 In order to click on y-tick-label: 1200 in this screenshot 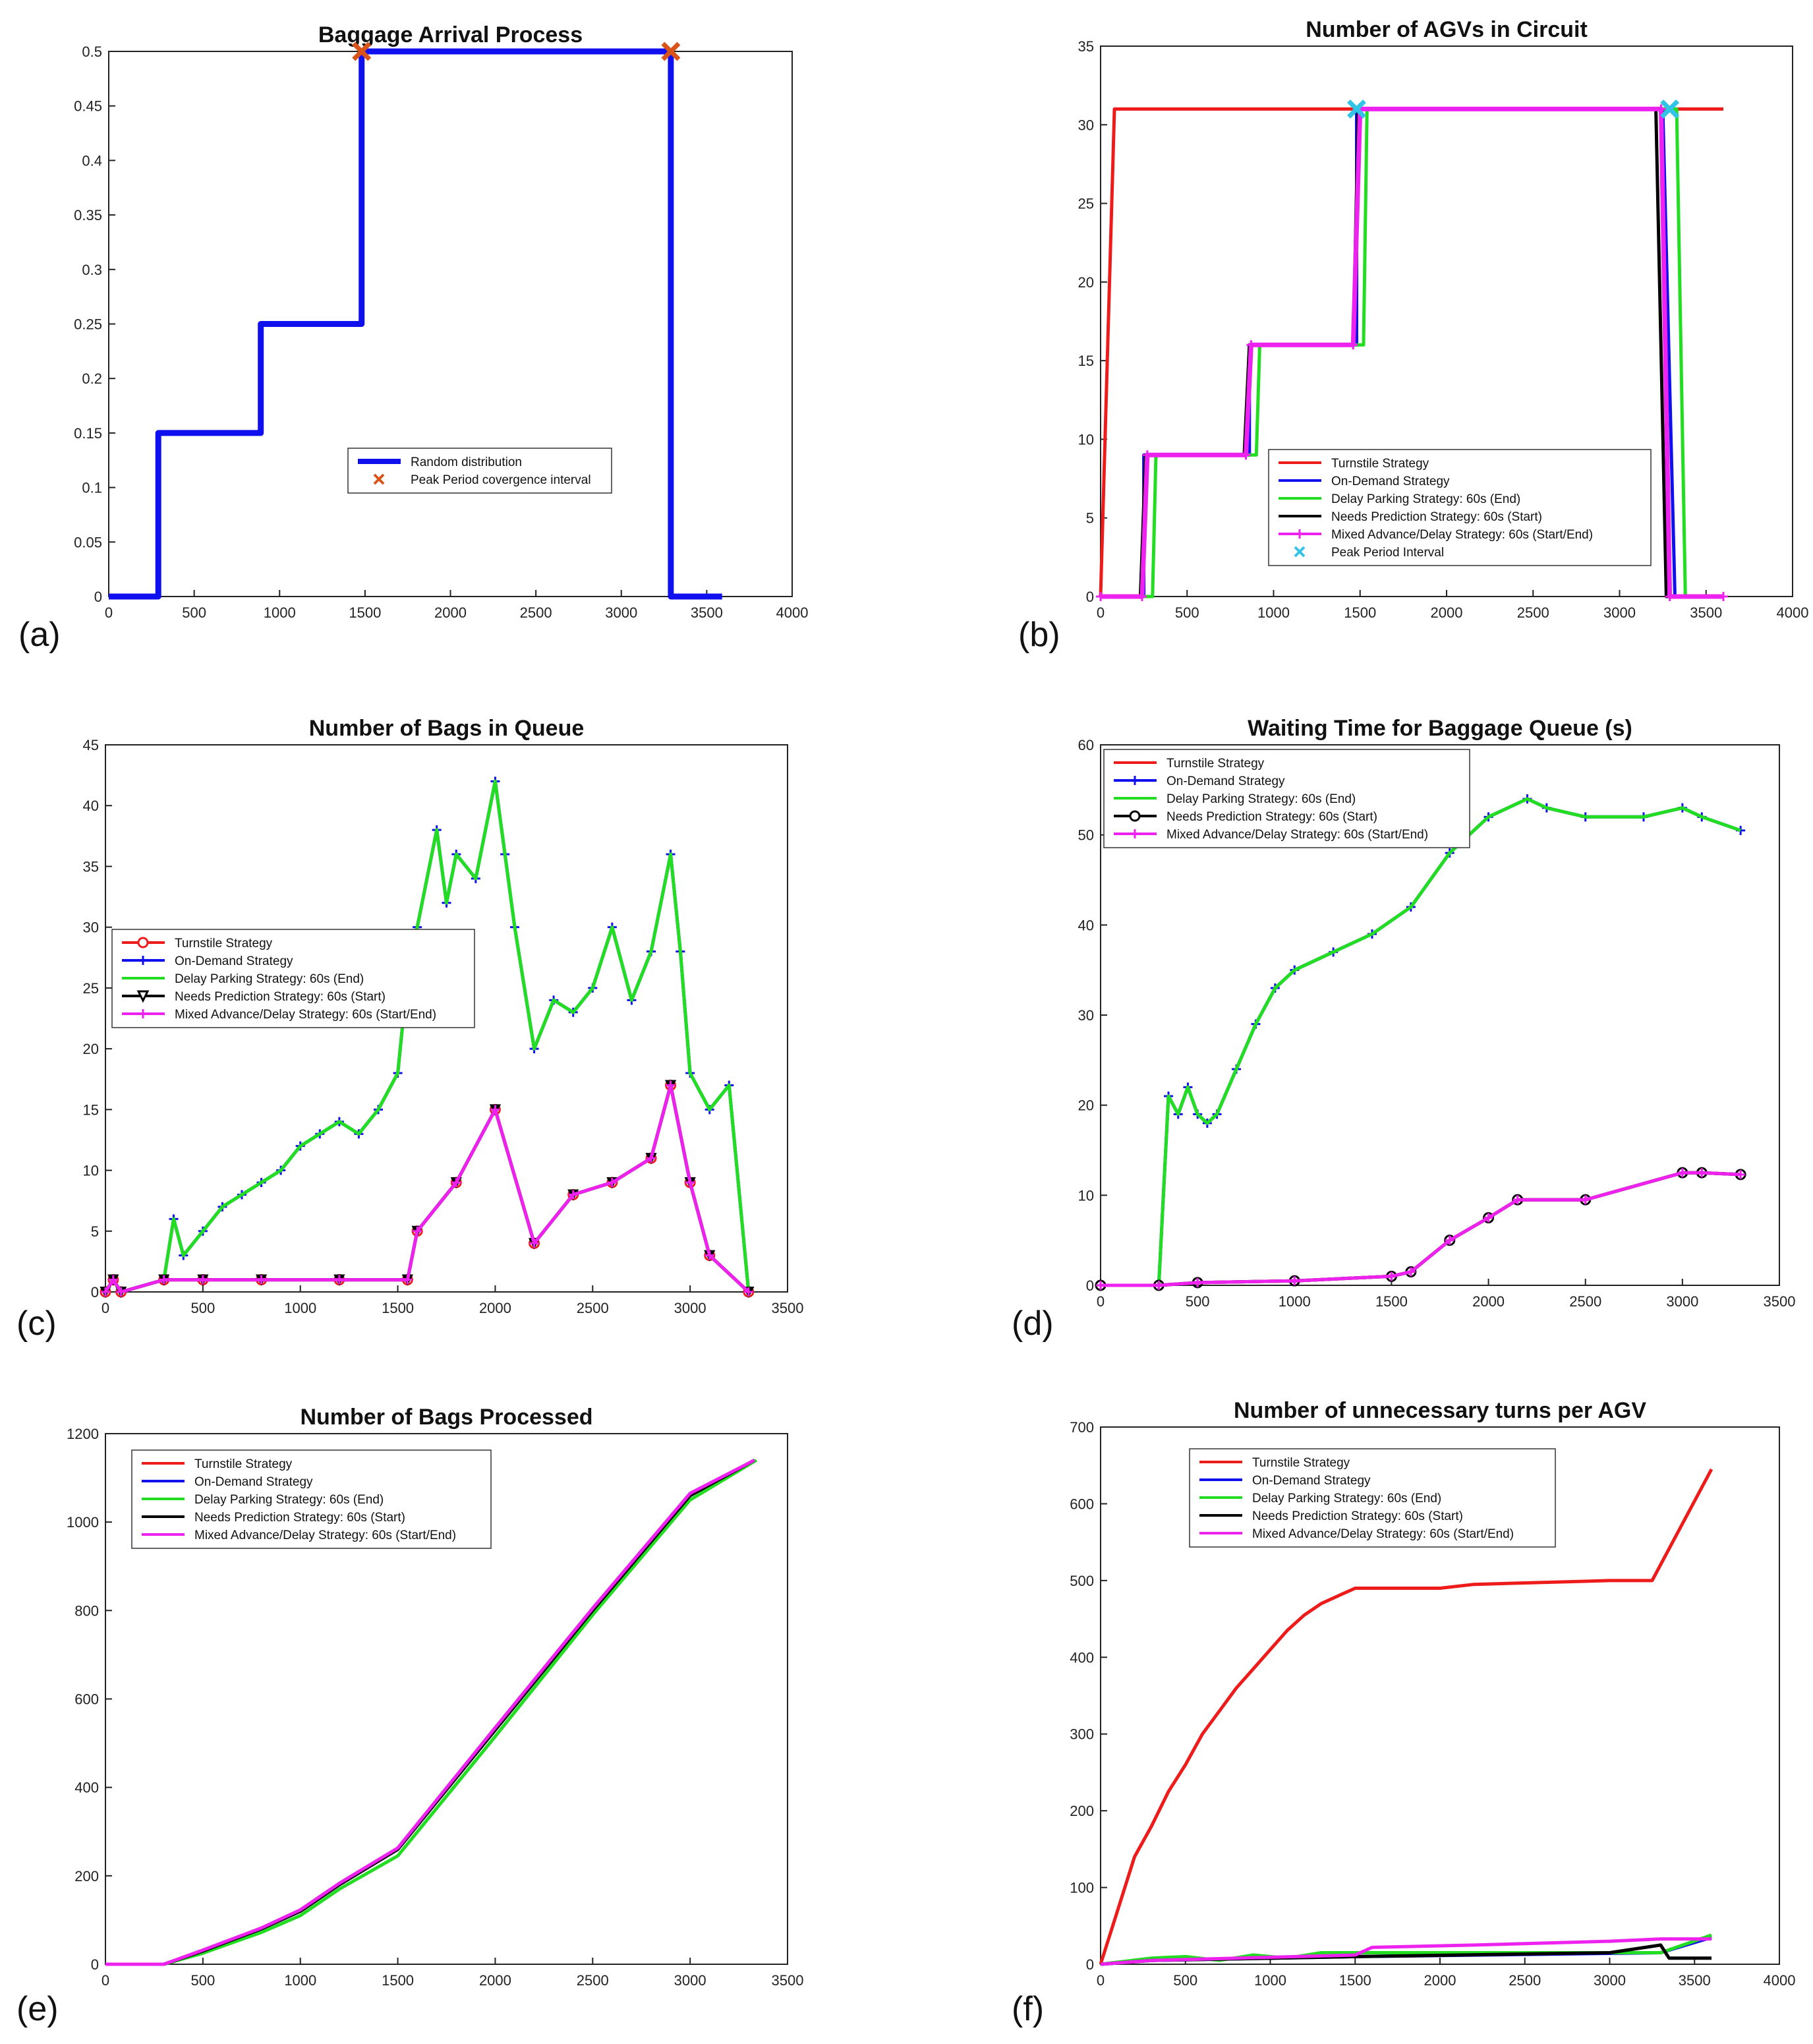, I will do `click(83, 1434)`.